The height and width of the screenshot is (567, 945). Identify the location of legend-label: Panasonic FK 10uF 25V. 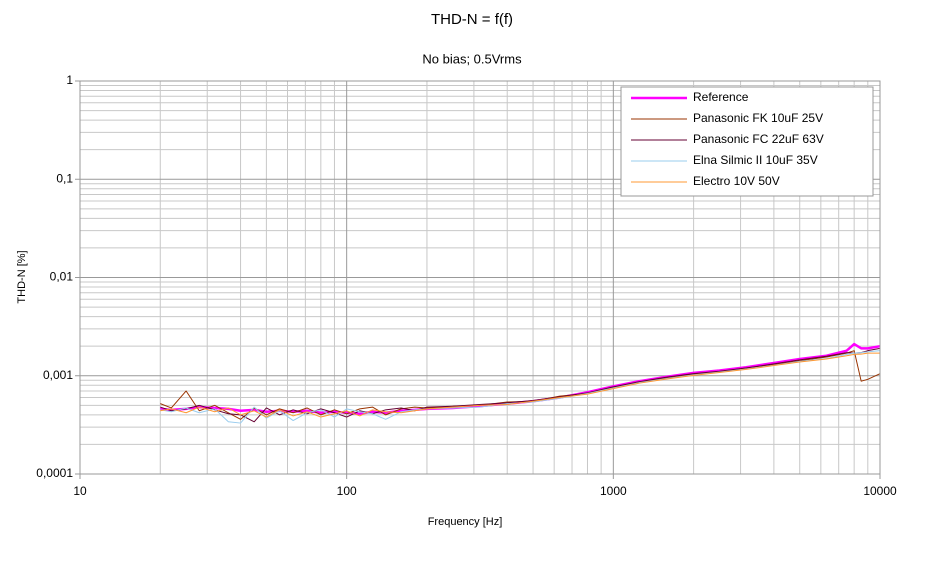
(758, 118).